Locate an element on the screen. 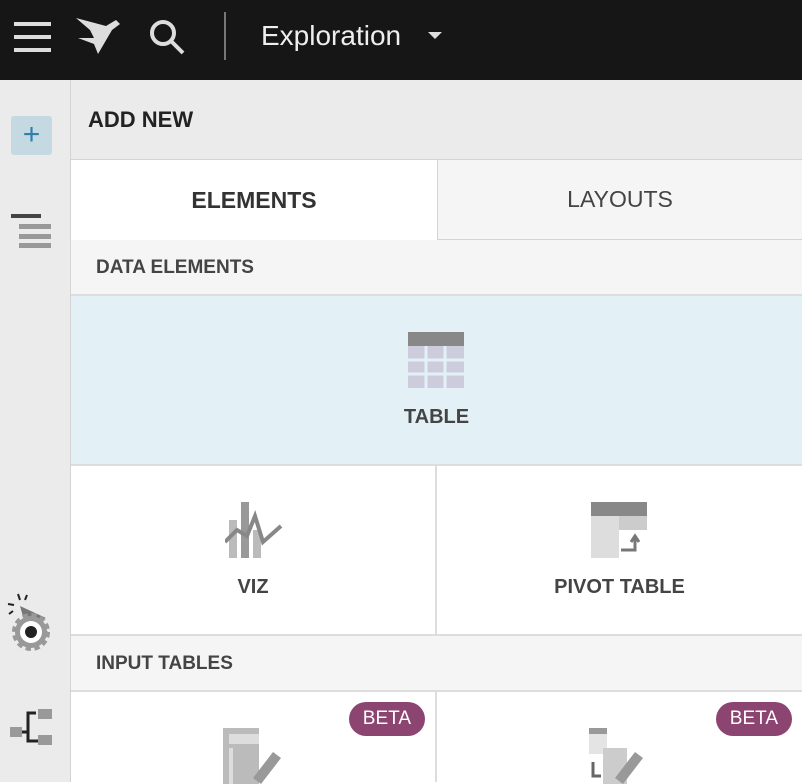  pivot-table-element: PIVOT TABLE is located at coordinates (619, 551).